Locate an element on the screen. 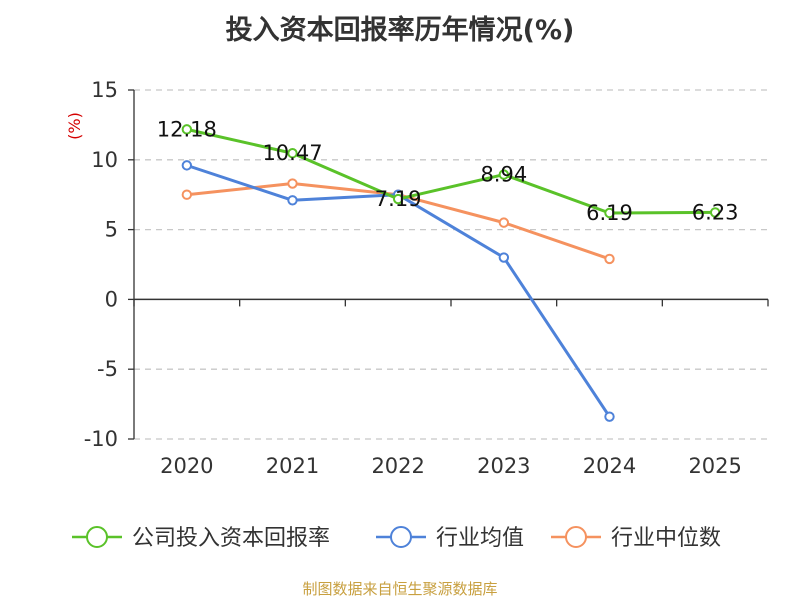 This screenshot has height=600, width=800. source-note: 制图数据来自恒生聚源数据库 is located at coordinates (400, 589).